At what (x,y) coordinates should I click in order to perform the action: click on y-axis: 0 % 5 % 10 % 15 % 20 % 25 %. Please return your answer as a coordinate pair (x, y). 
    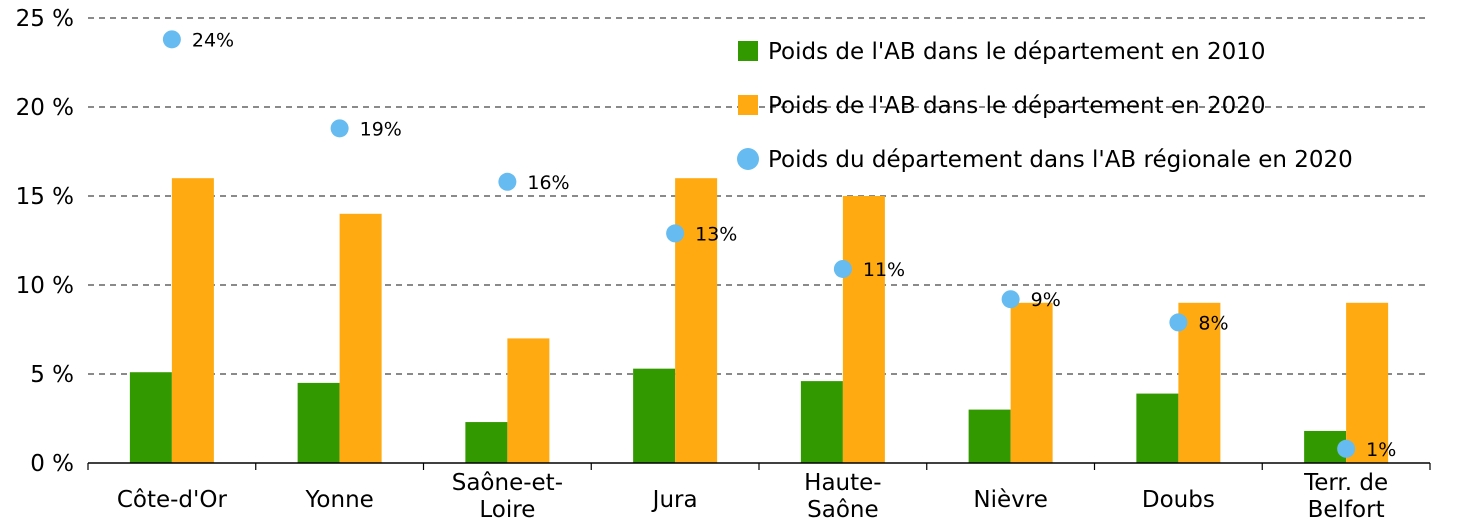
    Looking at the image, I should click on (45, 241).